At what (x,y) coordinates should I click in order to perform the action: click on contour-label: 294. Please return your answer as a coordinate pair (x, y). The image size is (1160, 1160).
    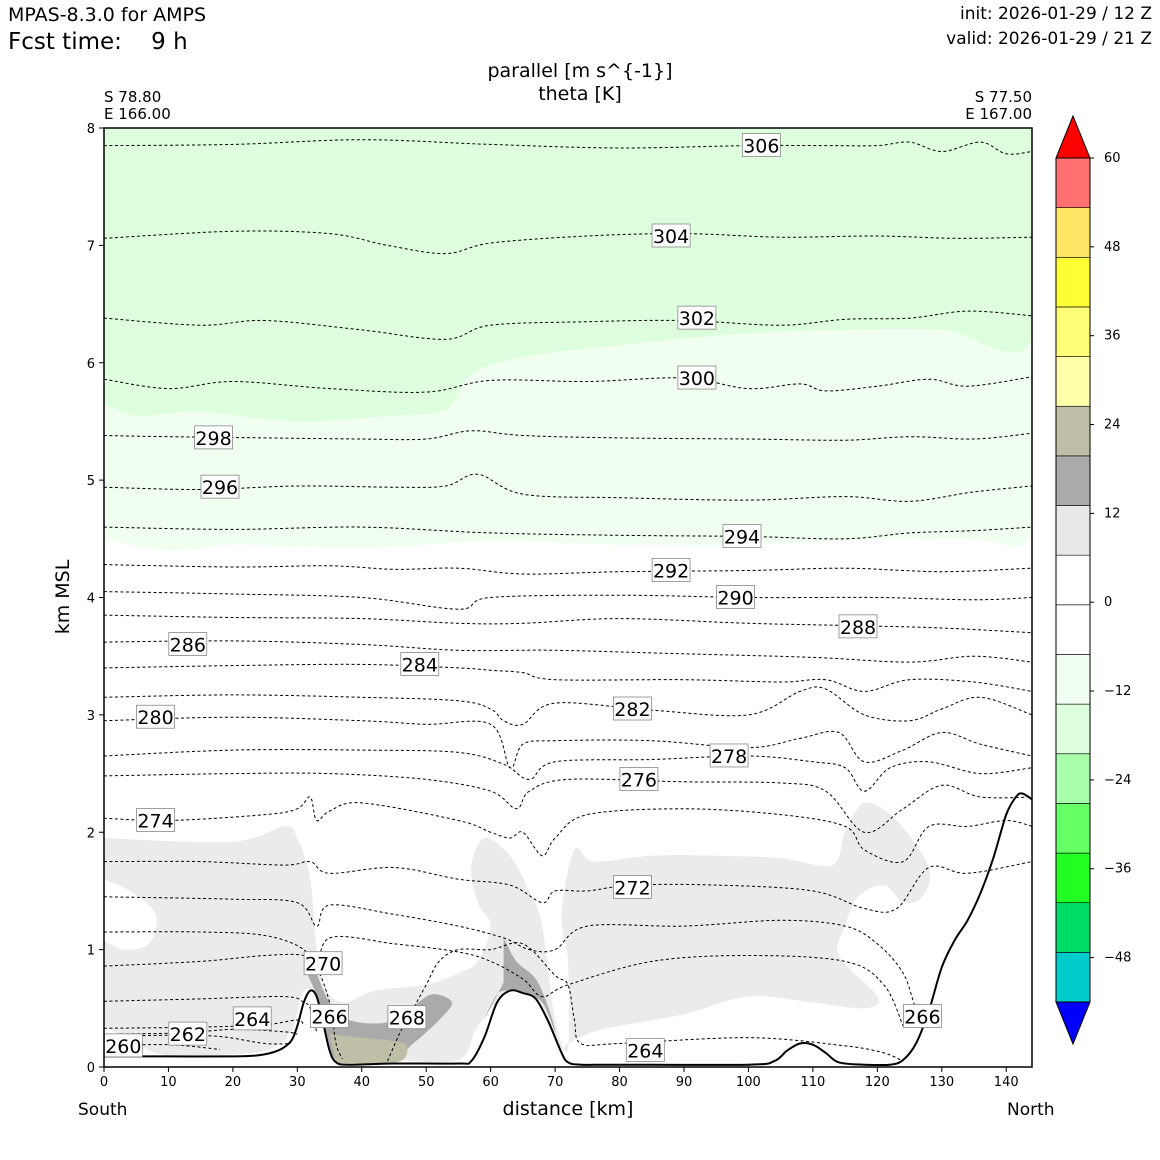
    Looking at the image, I should click on (742, 536).